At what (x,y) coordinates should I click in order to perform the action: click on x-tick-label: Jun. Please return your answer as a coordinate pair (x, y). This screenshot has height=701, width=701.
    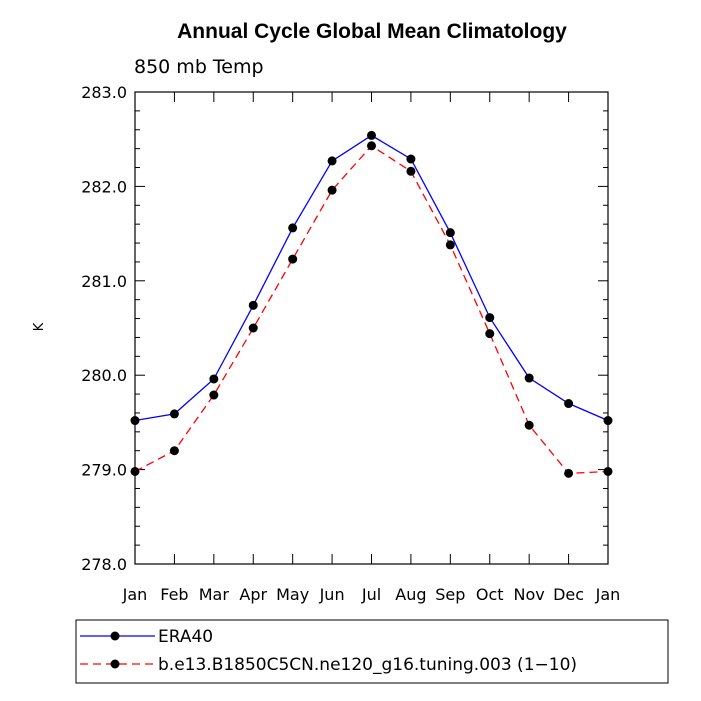
    Looking at the image, I should click on (332, 594).